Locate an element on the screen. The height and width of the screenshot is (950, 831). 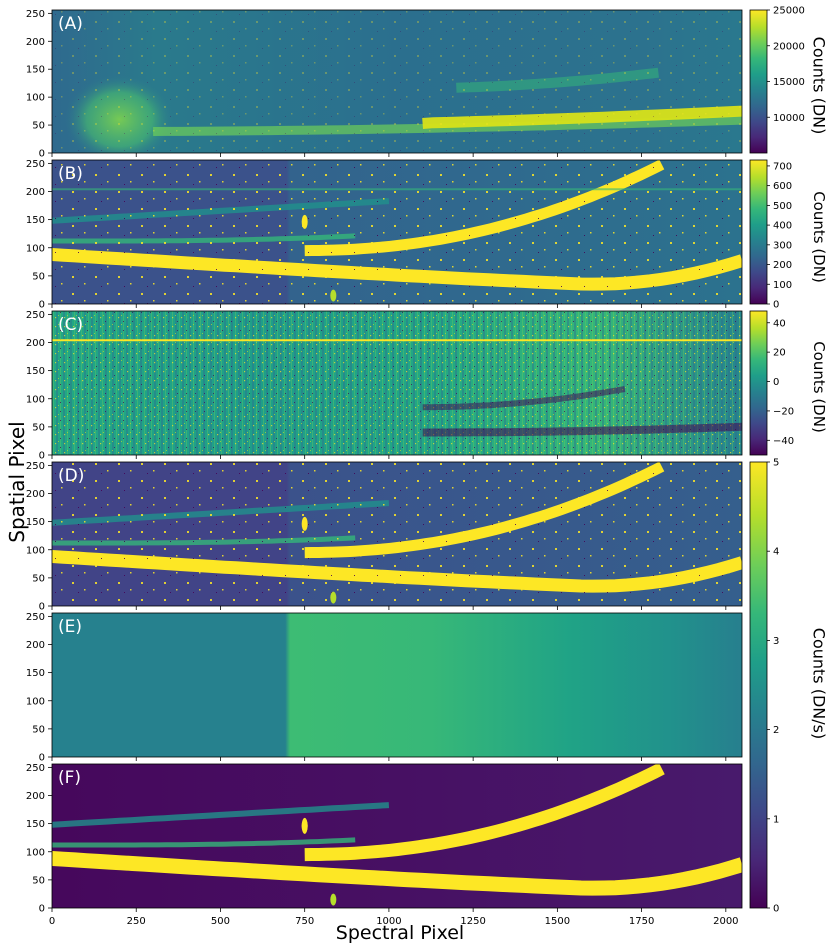
colorbar-tick-label: 100 is located at coordinates (782, 285).